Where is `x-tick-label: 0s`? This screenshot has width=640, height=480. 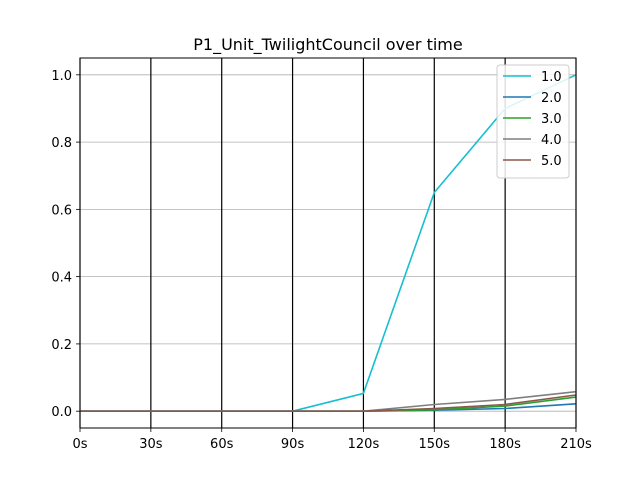 x-tick-label: 0s is located at coordinates (79, 444).